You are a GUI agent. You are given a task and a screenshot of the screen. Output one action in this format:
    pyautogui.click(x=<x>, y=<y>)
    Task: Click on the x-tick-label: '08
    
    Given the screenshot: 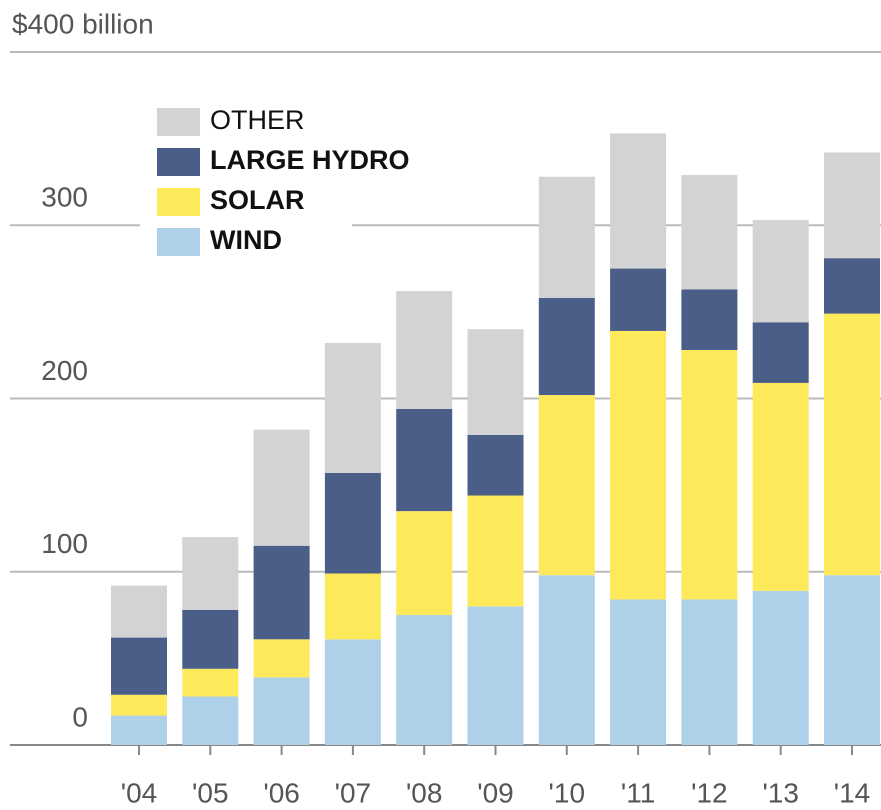 What is the action you would take?
    pyautogui.click(x=424, y=792)
    